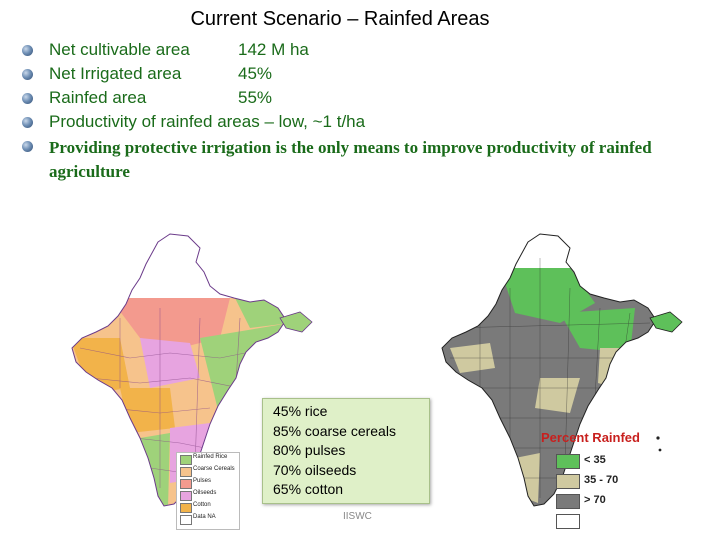 This screenshot has width=720, height=540. What do you see at coordinates (214, 469) in the screenshot?
I see `legend-label: Coarse Cereals` at bounding box center [214, 469].